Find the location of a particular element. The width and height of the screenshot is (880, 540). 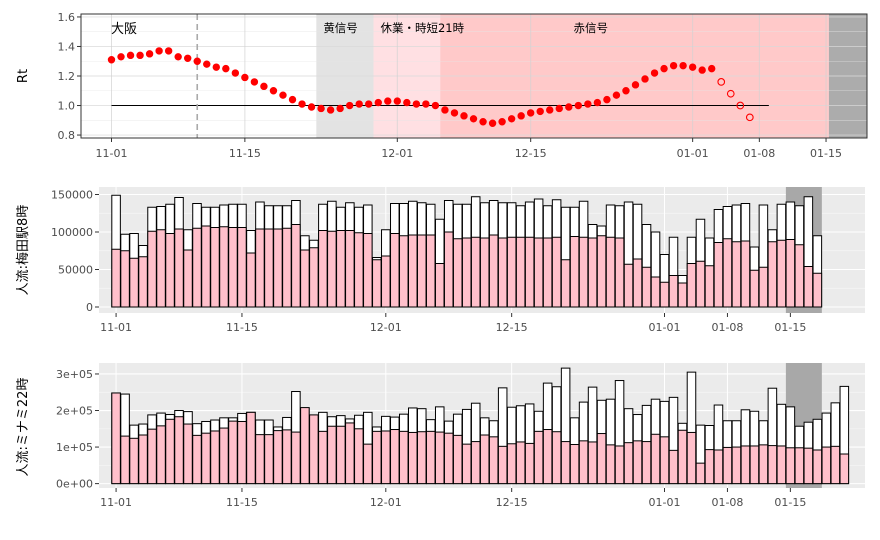

x-tick-label: 12-15 is located at coordinates (512, 502).